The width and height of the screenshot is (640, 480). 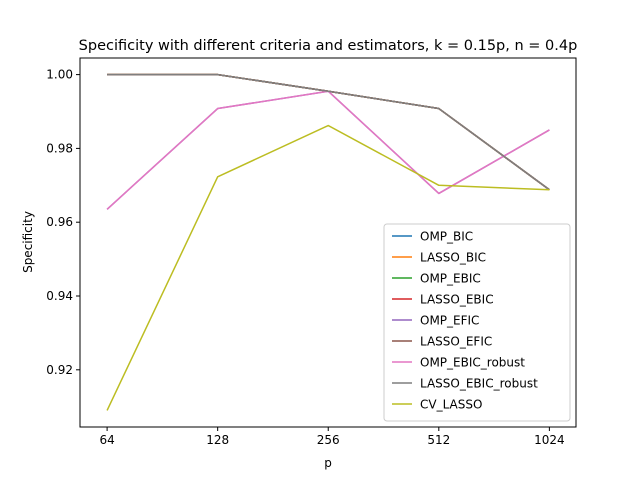 What do you see at coordinates (457, 300) in the screenshot?
I see `legend-label: LASSO_EBIC` at bounding box center [457, 300].